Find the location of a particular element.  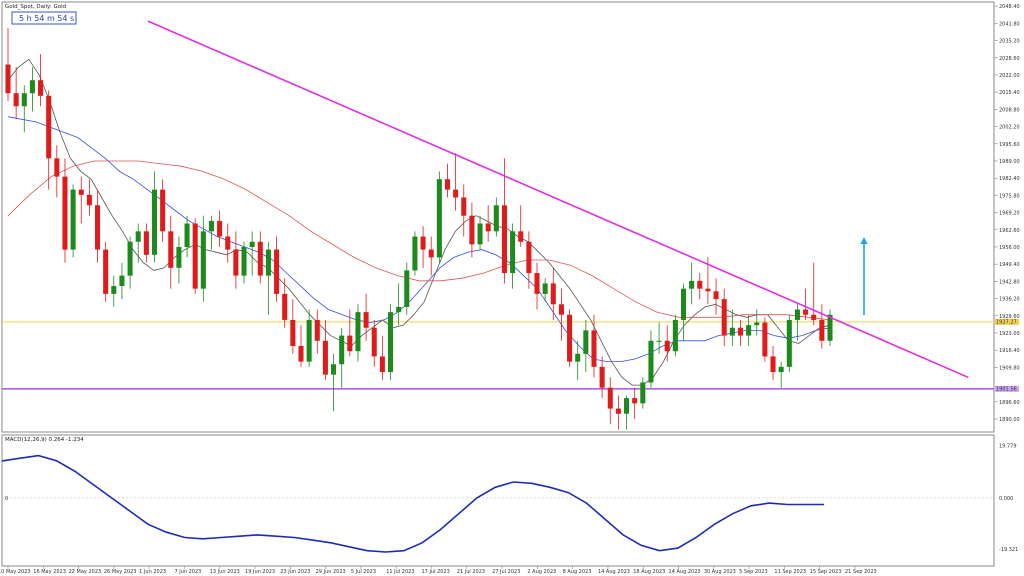

time-tick-label: 8 Aug 2023 is located at coordinates (577, 572).